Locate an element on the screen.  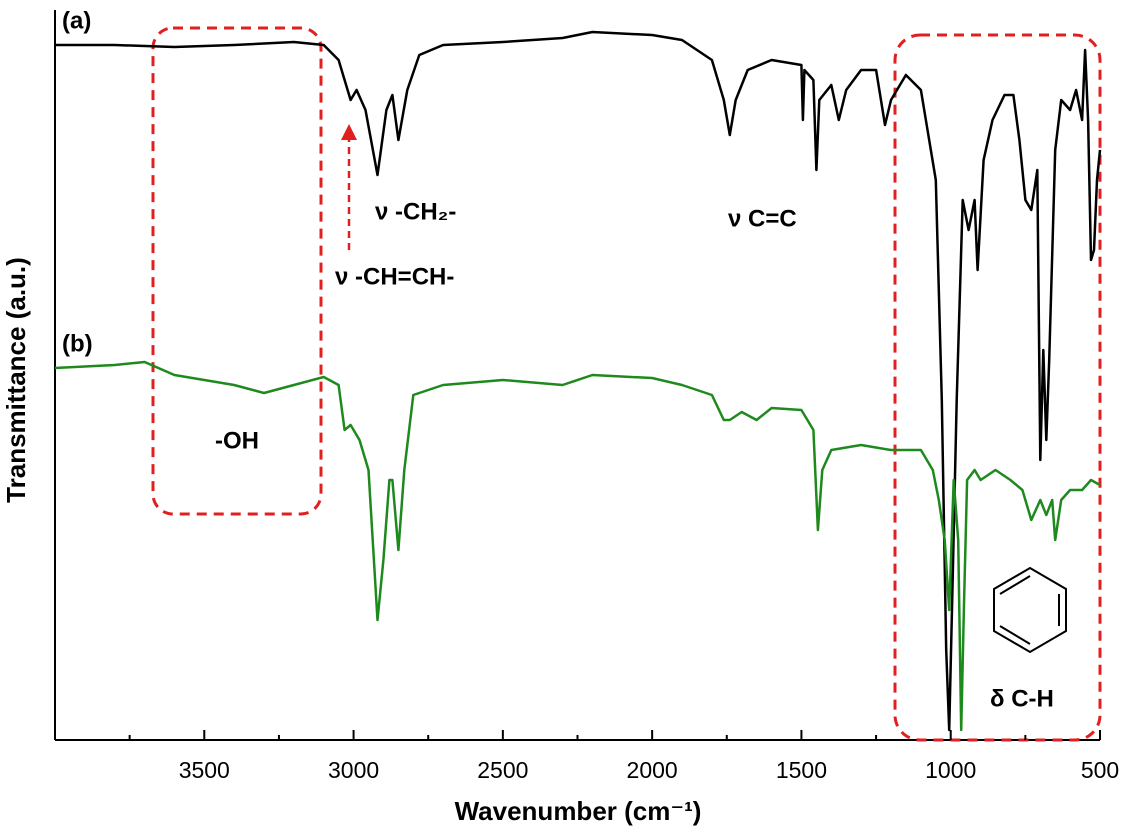
x-tick-label: 500 is located at coordinates (1100, 770).